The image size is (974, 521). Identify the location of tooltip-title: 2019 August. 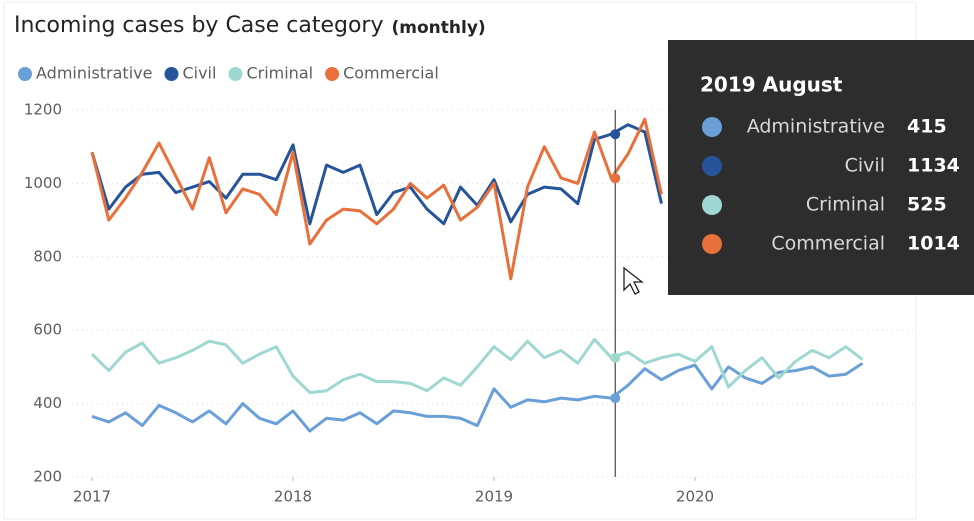
(771, 85).